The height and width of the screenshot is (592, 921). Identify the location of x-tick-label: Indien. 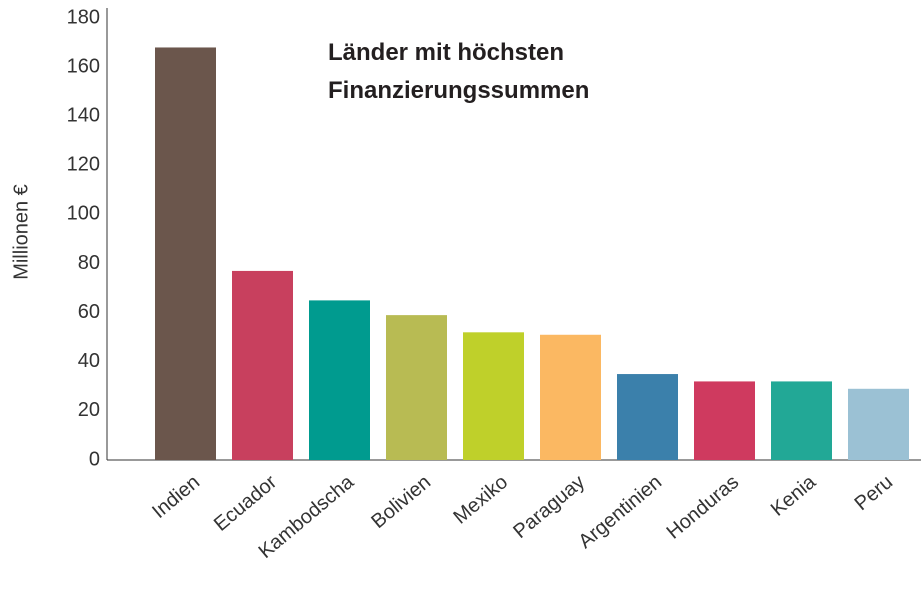
(176, 497).